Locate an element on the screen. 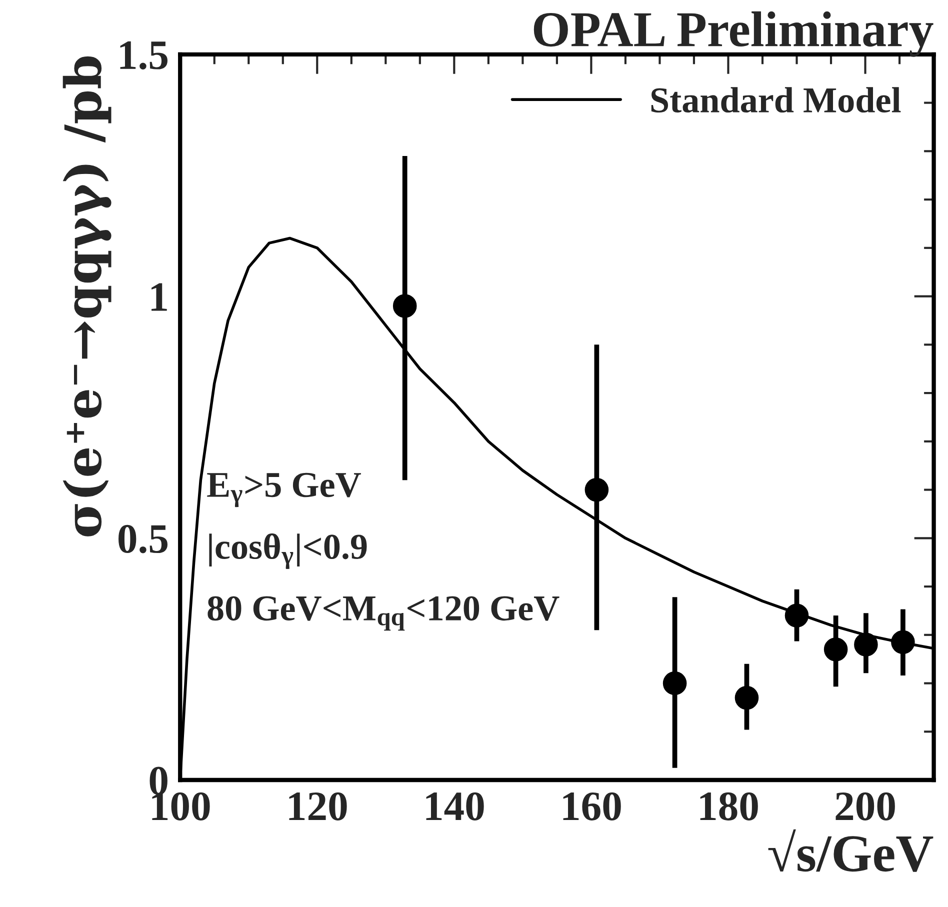 The width and height of the screenshot is (948, 907). annotation: E$_{γ}$>5 GeV is located at coordinates (284, 490).